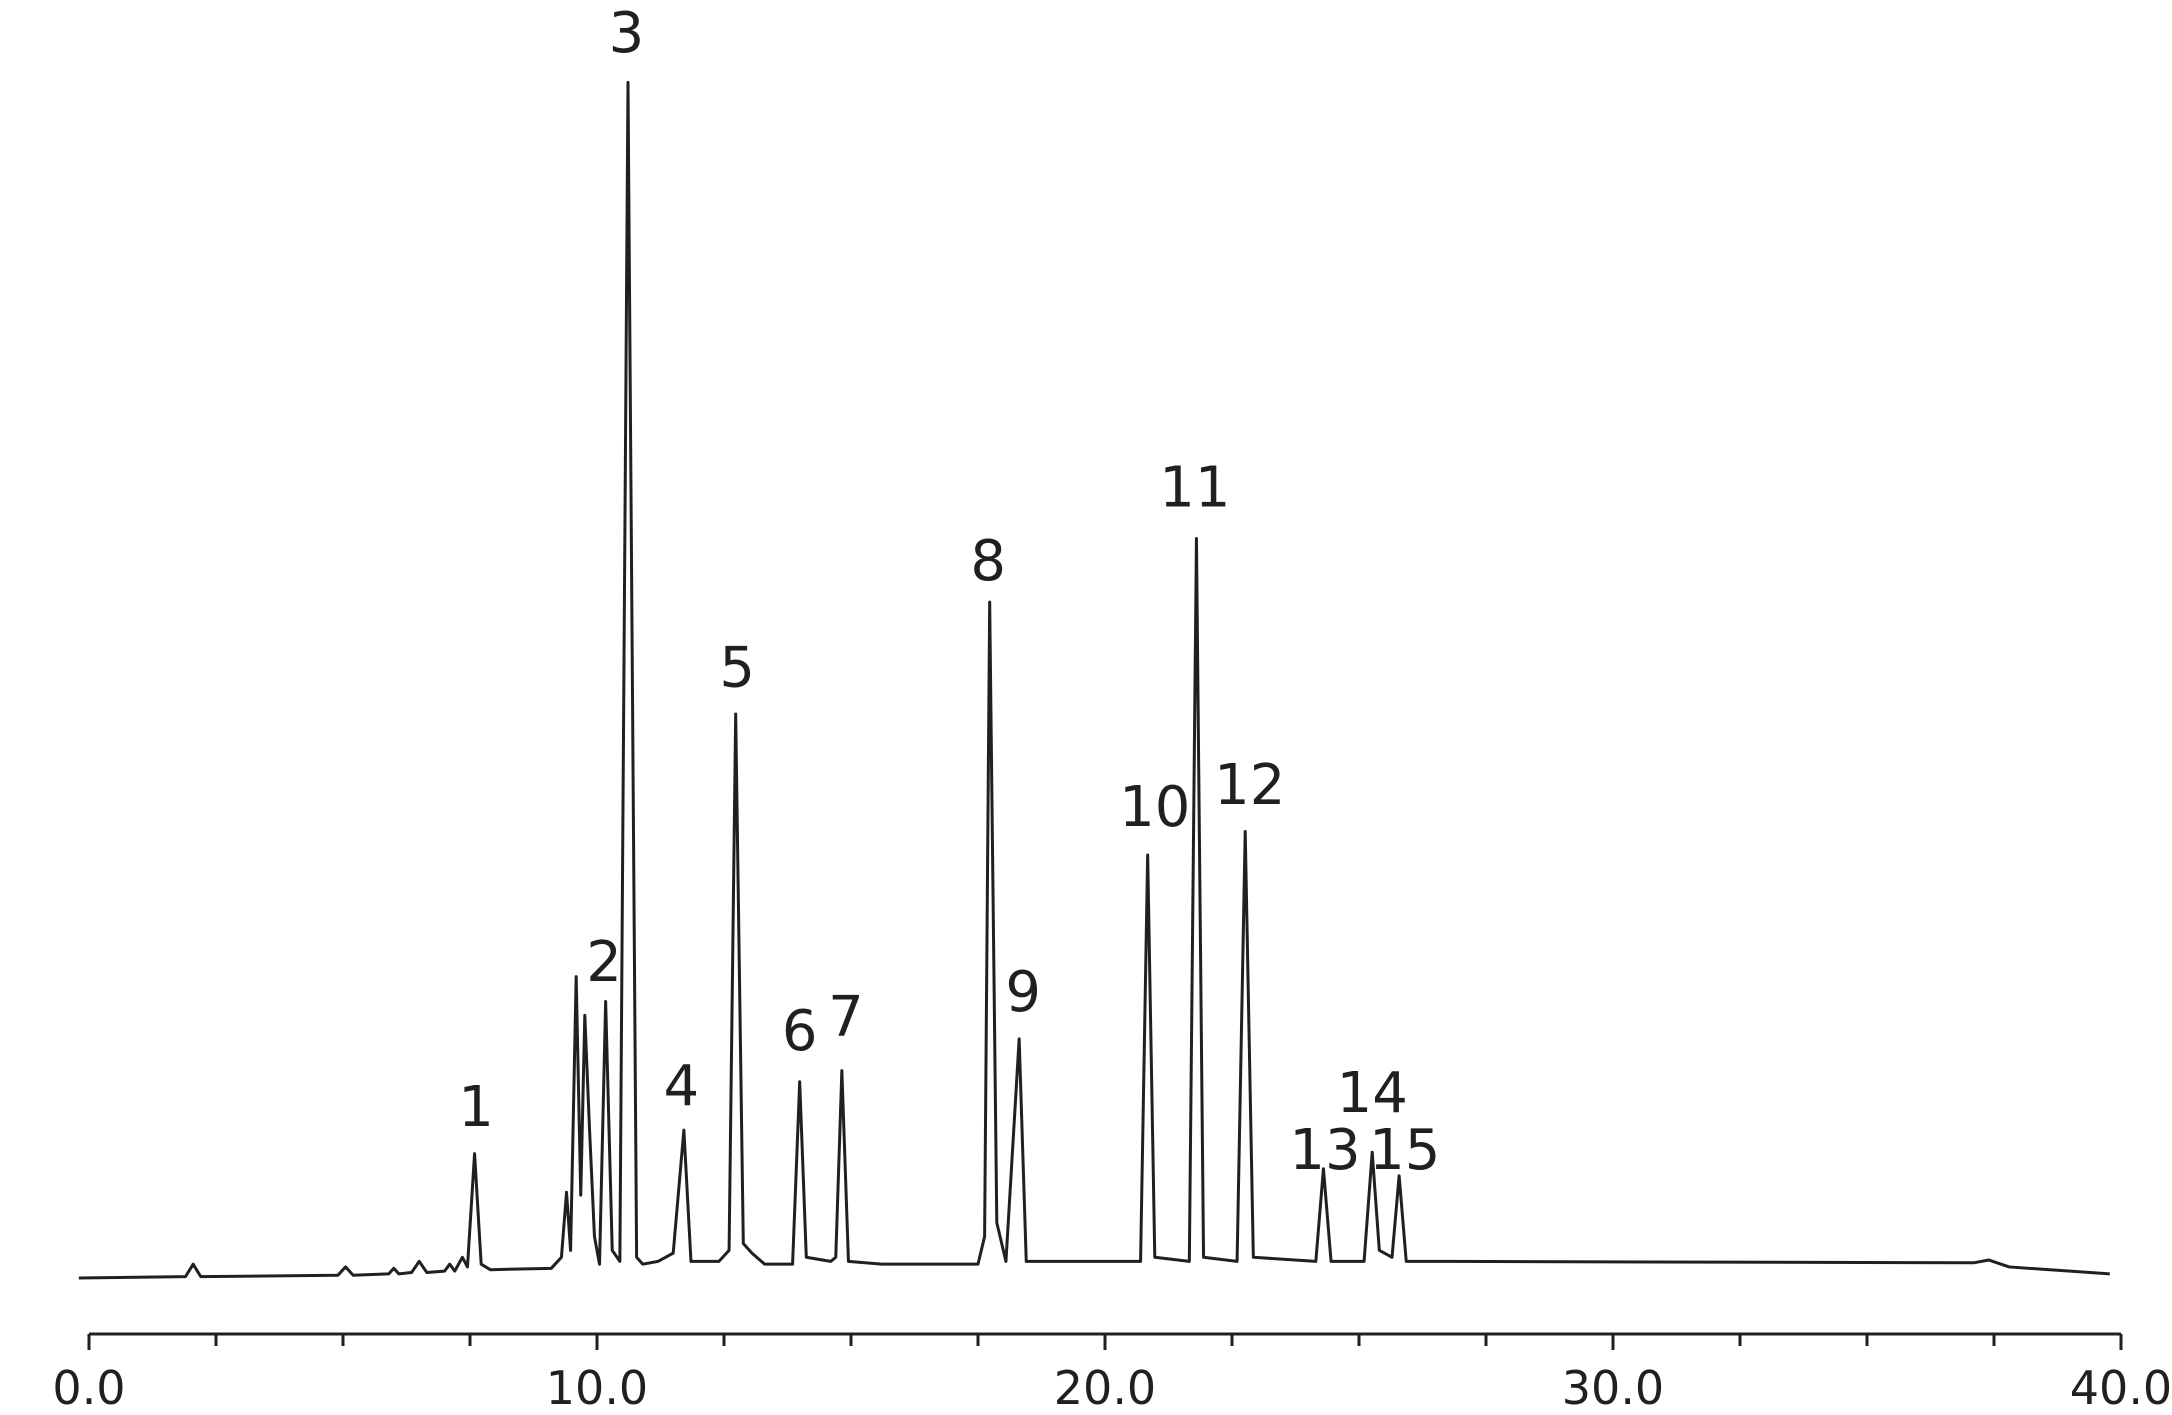 This screenshot has height=1415, width=2172. What do you see at coordinates (627, 33) in the screenshot?
I see `peak-label: 3` at bounding box center [627, 33].